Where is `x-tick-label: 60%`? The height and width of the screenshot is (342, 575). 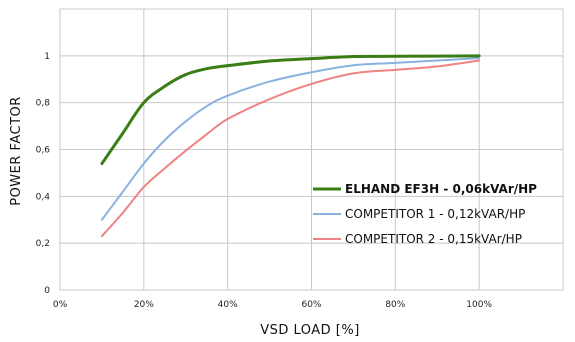 x-tick-label: 60% is located at coordinates (311, 305).